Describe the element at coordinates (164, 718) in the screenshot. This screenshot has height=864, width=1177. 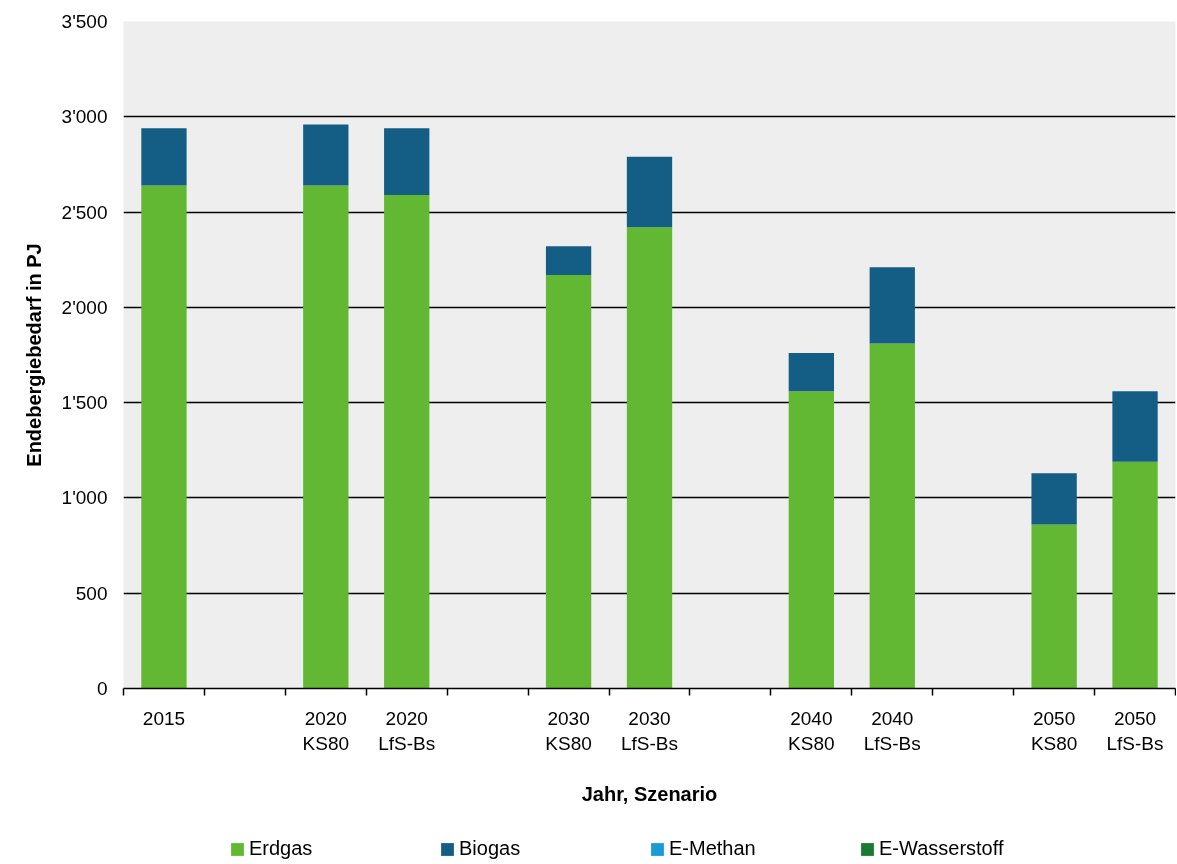
I see `x-tick-label: 2015` at that location.